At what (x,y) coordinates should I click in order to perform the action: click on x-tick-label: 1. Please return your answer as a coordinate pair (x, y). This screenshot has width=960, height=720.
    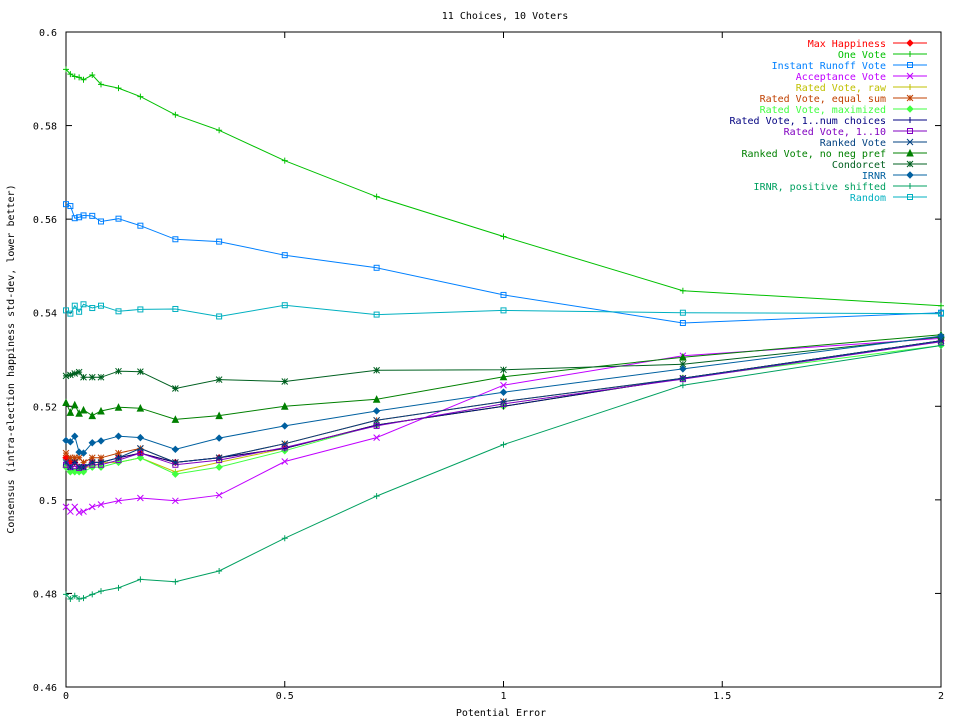
    Looking at the image, I should click on (503, 696).